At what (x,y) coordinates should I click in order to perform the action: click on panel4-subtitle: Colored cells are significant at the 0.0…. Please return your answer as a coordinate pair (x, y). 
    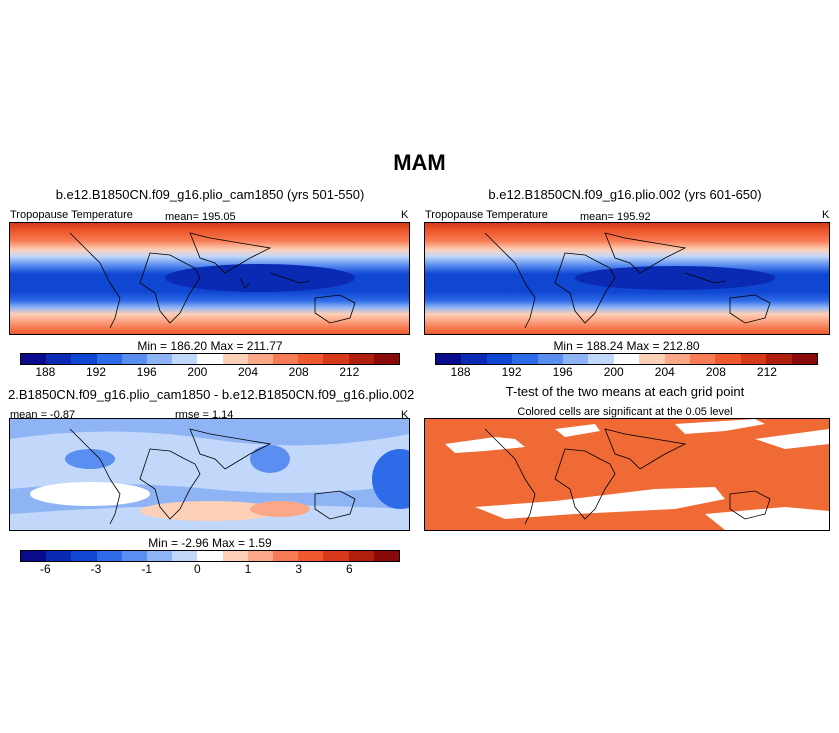
    Looking at the image, I should click on (625, 412).